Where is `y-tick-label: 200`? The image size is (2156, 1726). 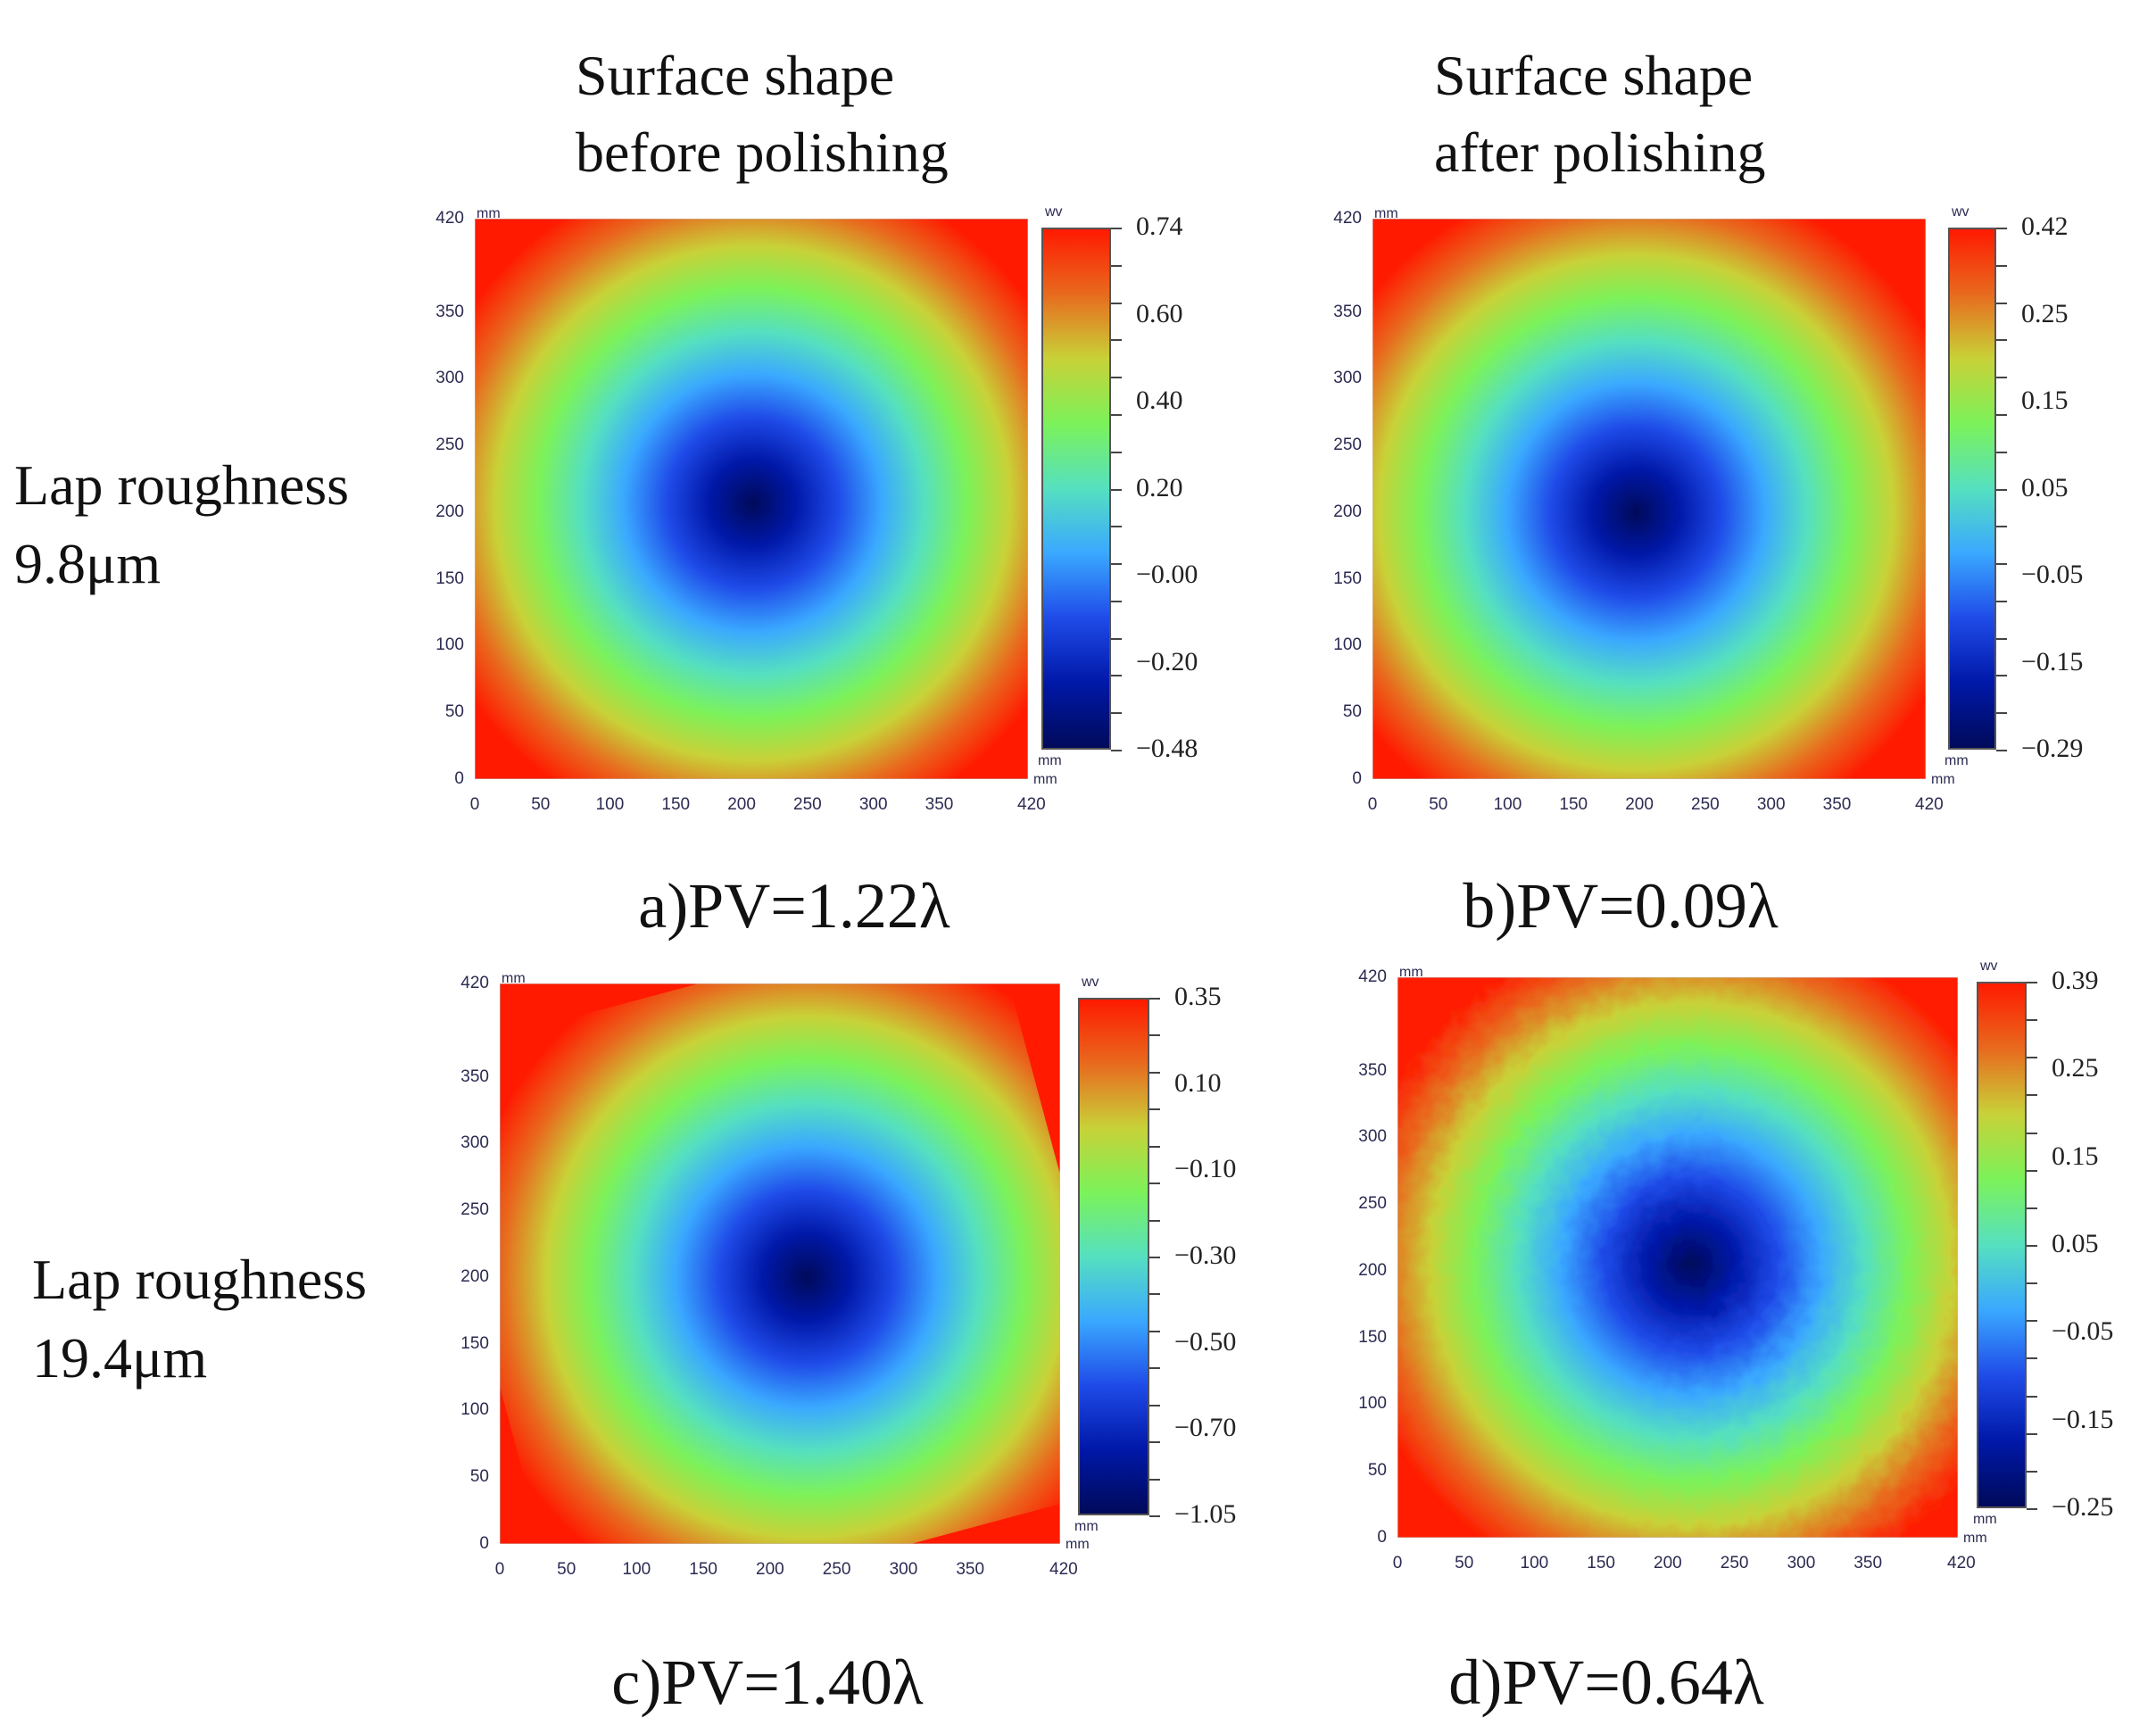
y-tick-label: 200 is located at coordinates (1372, 1270).